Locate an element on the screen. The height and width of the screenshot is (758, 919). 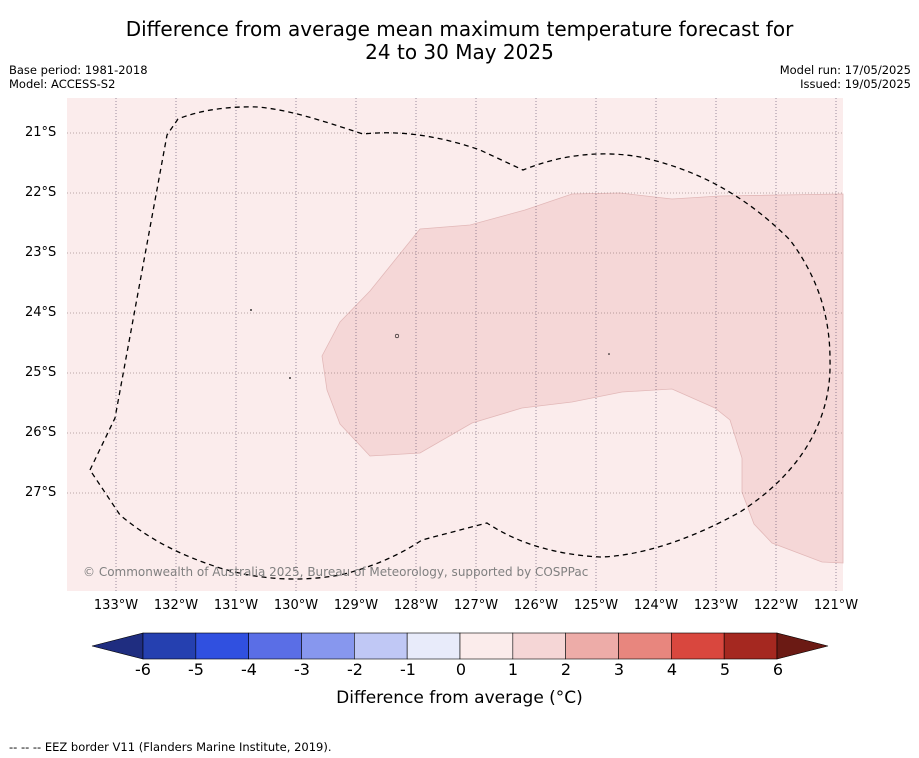
colorbar-tick-label: 2 is located at coordinates (566, 669).